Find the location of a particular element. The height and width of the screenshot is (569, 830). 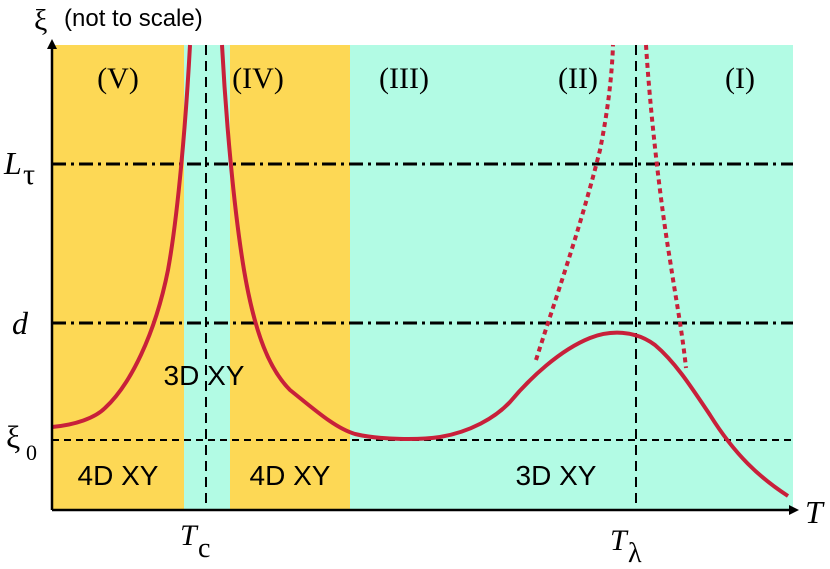

phase-label-3d-center: 3D XY is located at coordinates (204, 375).